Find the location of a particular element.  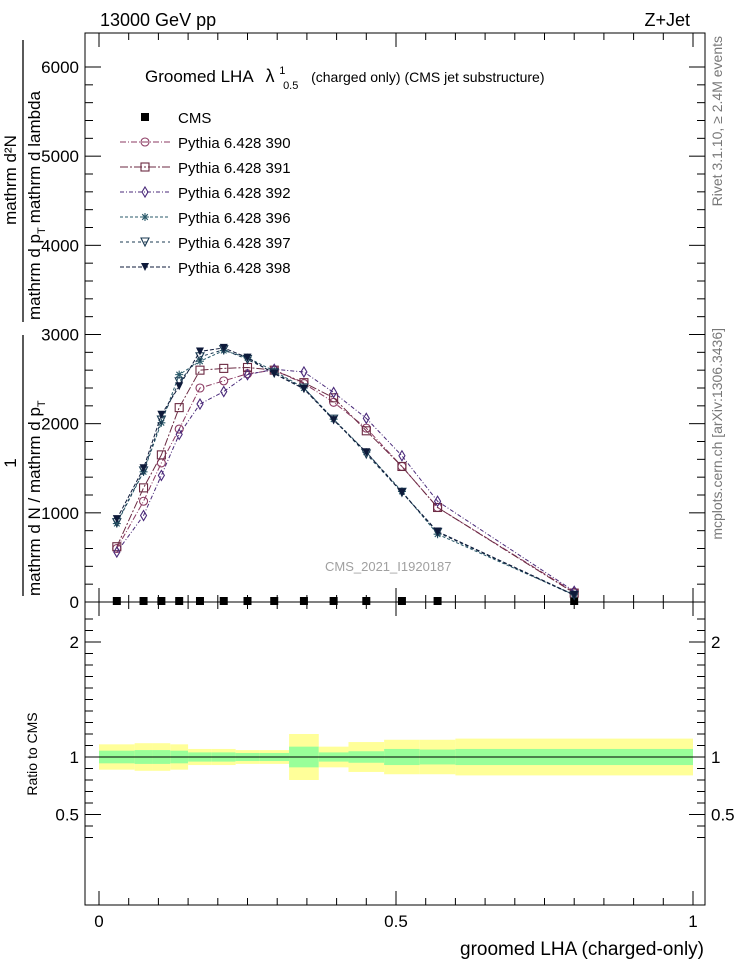

legend-item: Pythia 6.428 391 is located at coordinates (205, 168).